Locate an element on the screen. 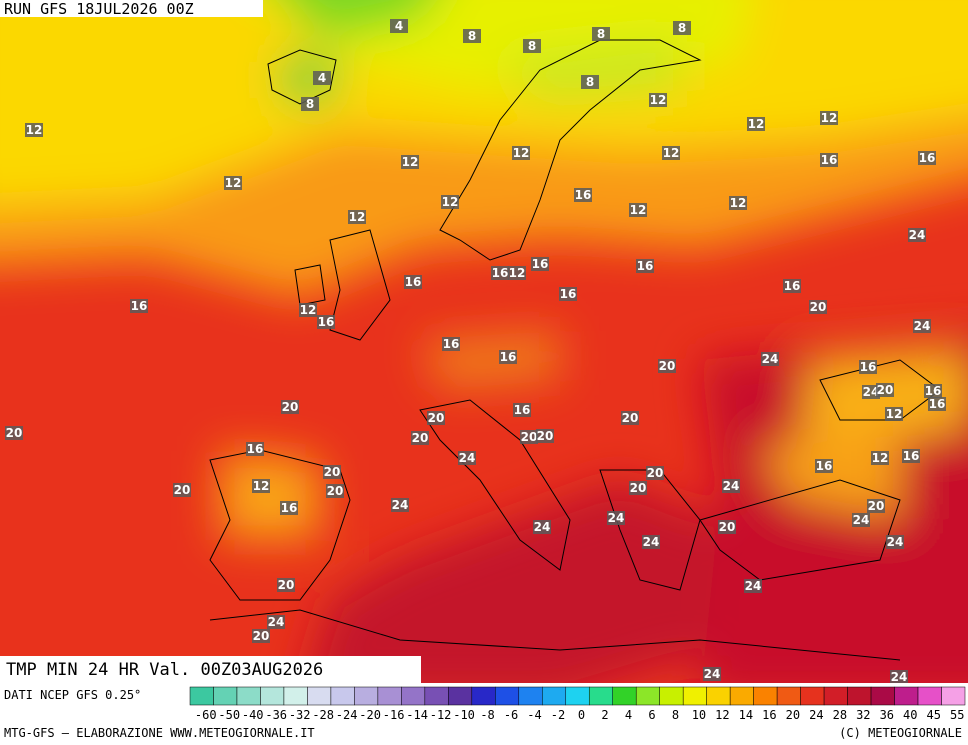 This screenshot has width=968, height=745. scale-label: 8 is located at coordinates (675, 715).